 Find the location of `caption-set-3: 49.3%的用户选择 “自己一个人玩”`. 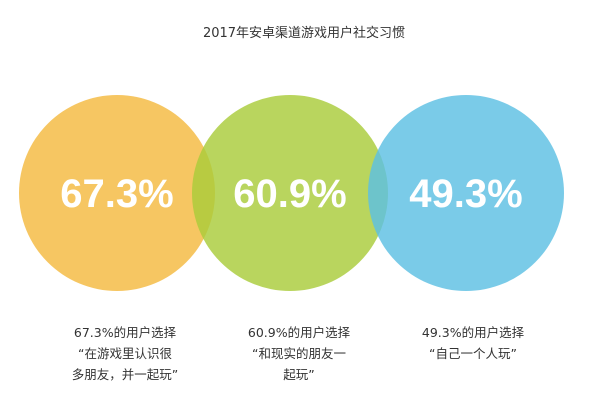

caption-set-3: 49.3%的用户选择 “自己一个人玩” is located at coordinates (473, 343).